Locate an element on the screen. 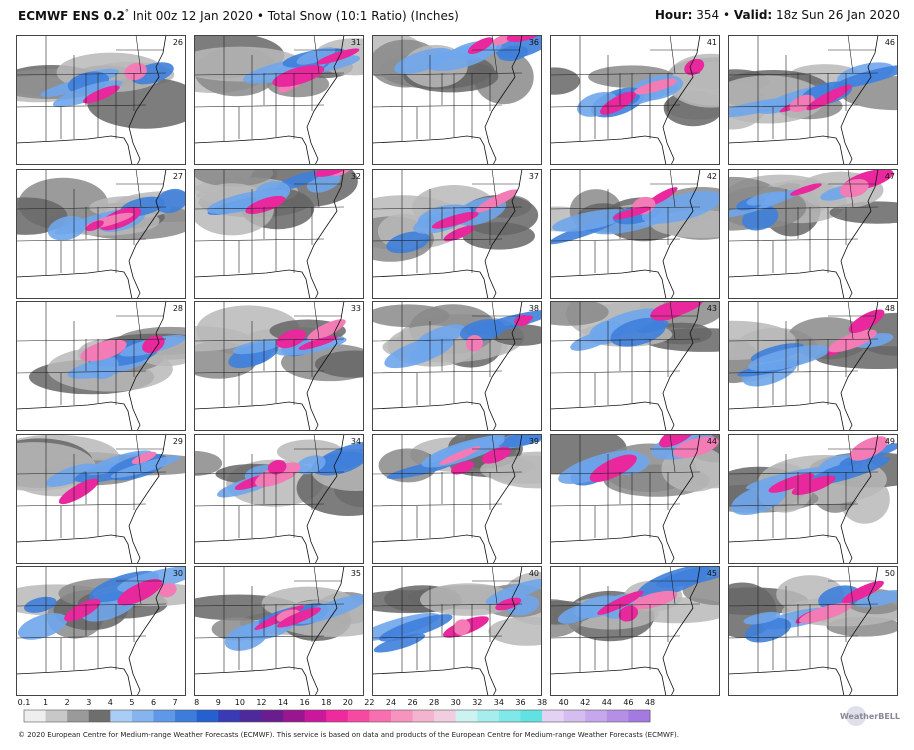  member-number: 34 is located at coordinates (356, 441).